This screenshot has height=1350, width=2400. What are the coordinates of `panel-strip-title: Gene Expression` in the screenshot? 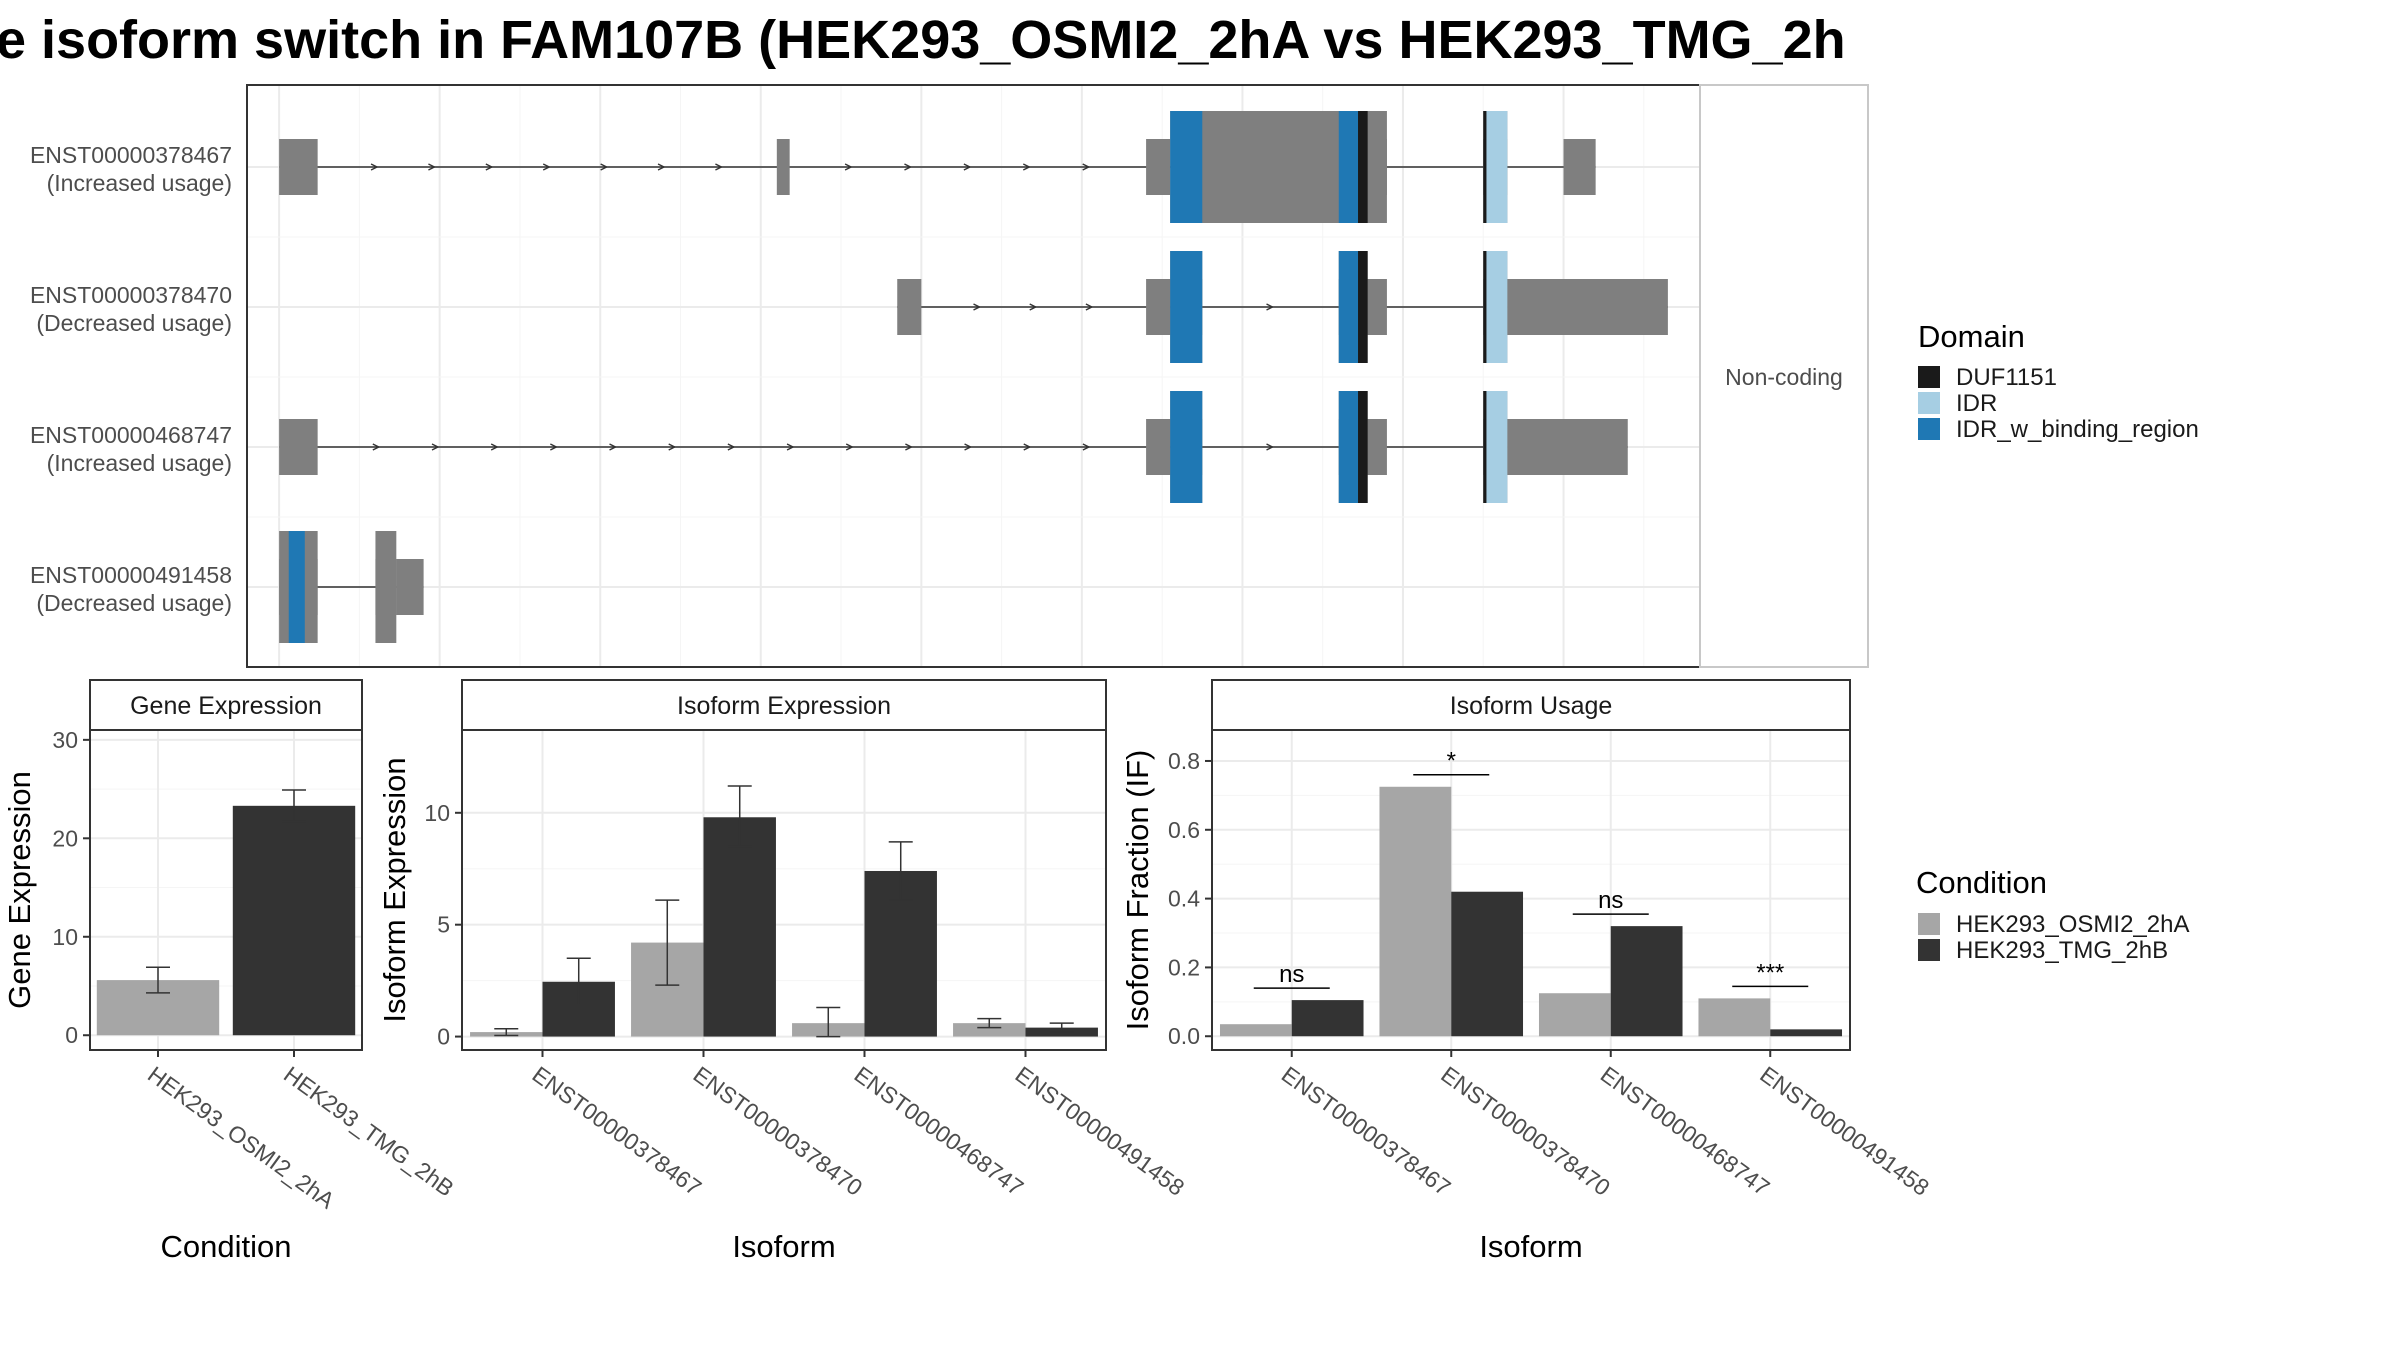 It's located at (226, 706).